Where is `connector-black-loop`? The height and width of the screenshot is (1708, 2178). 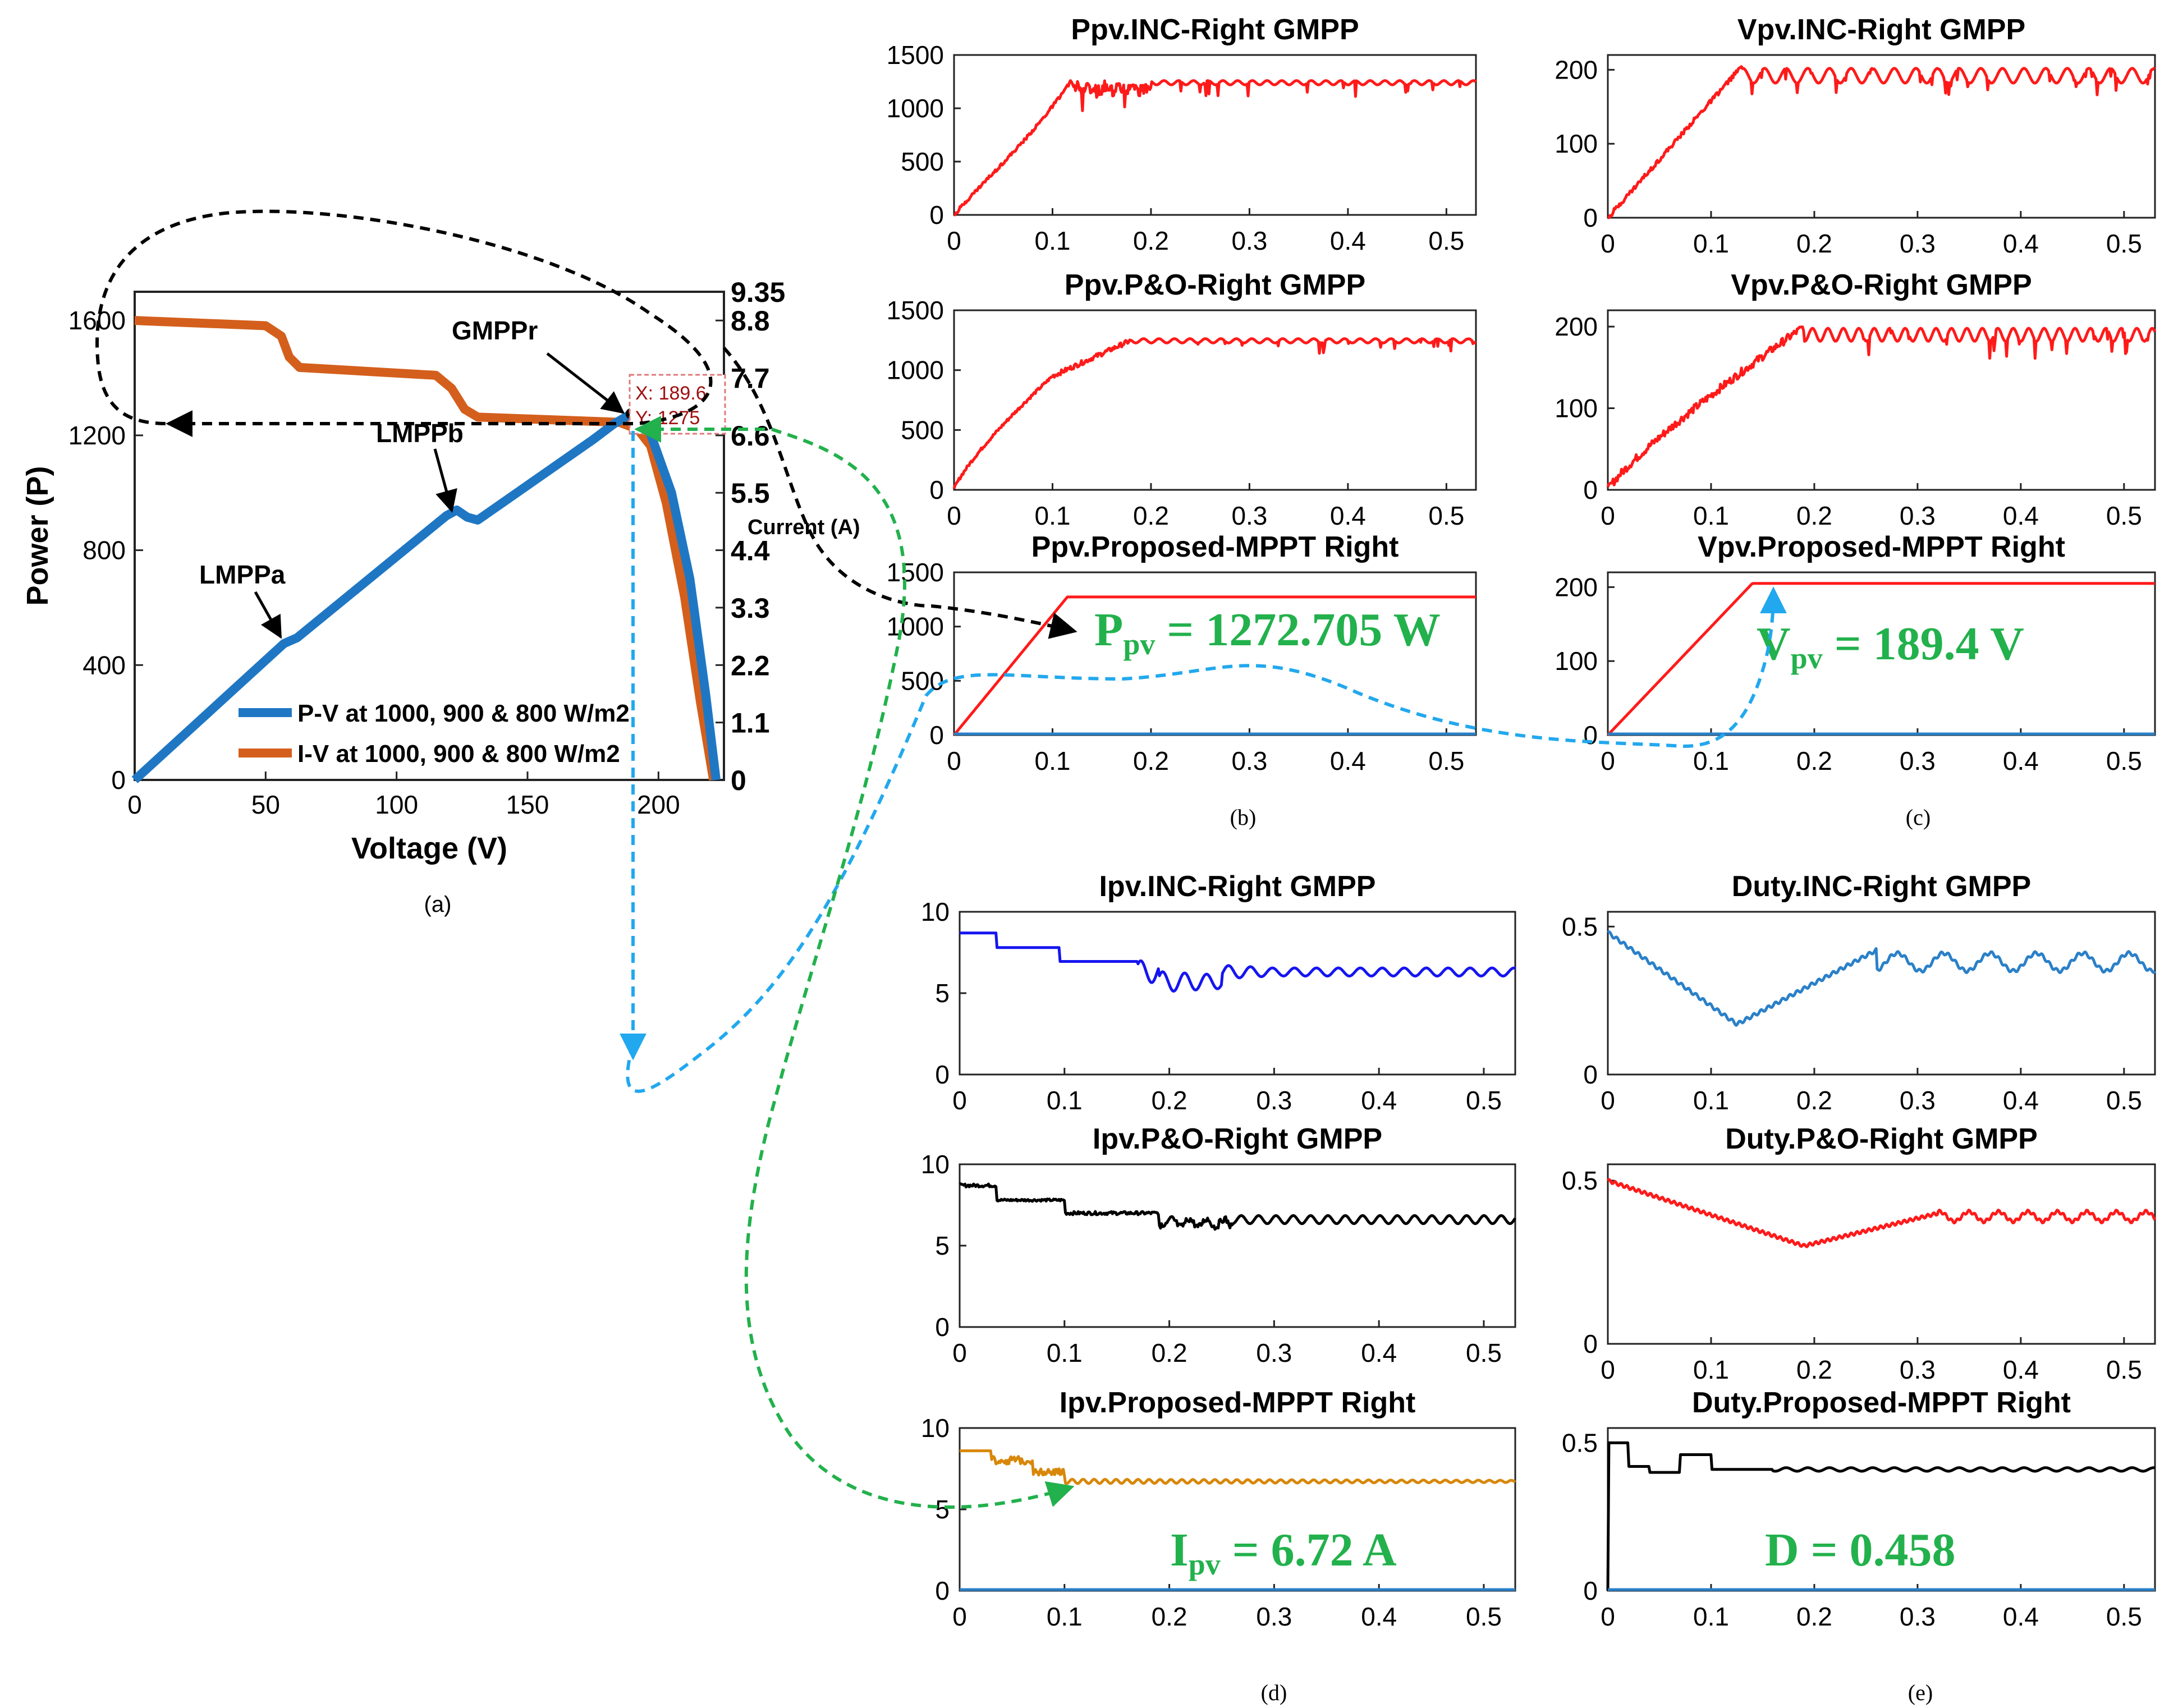
connector-black-loop is located at coordinates (404, 323).